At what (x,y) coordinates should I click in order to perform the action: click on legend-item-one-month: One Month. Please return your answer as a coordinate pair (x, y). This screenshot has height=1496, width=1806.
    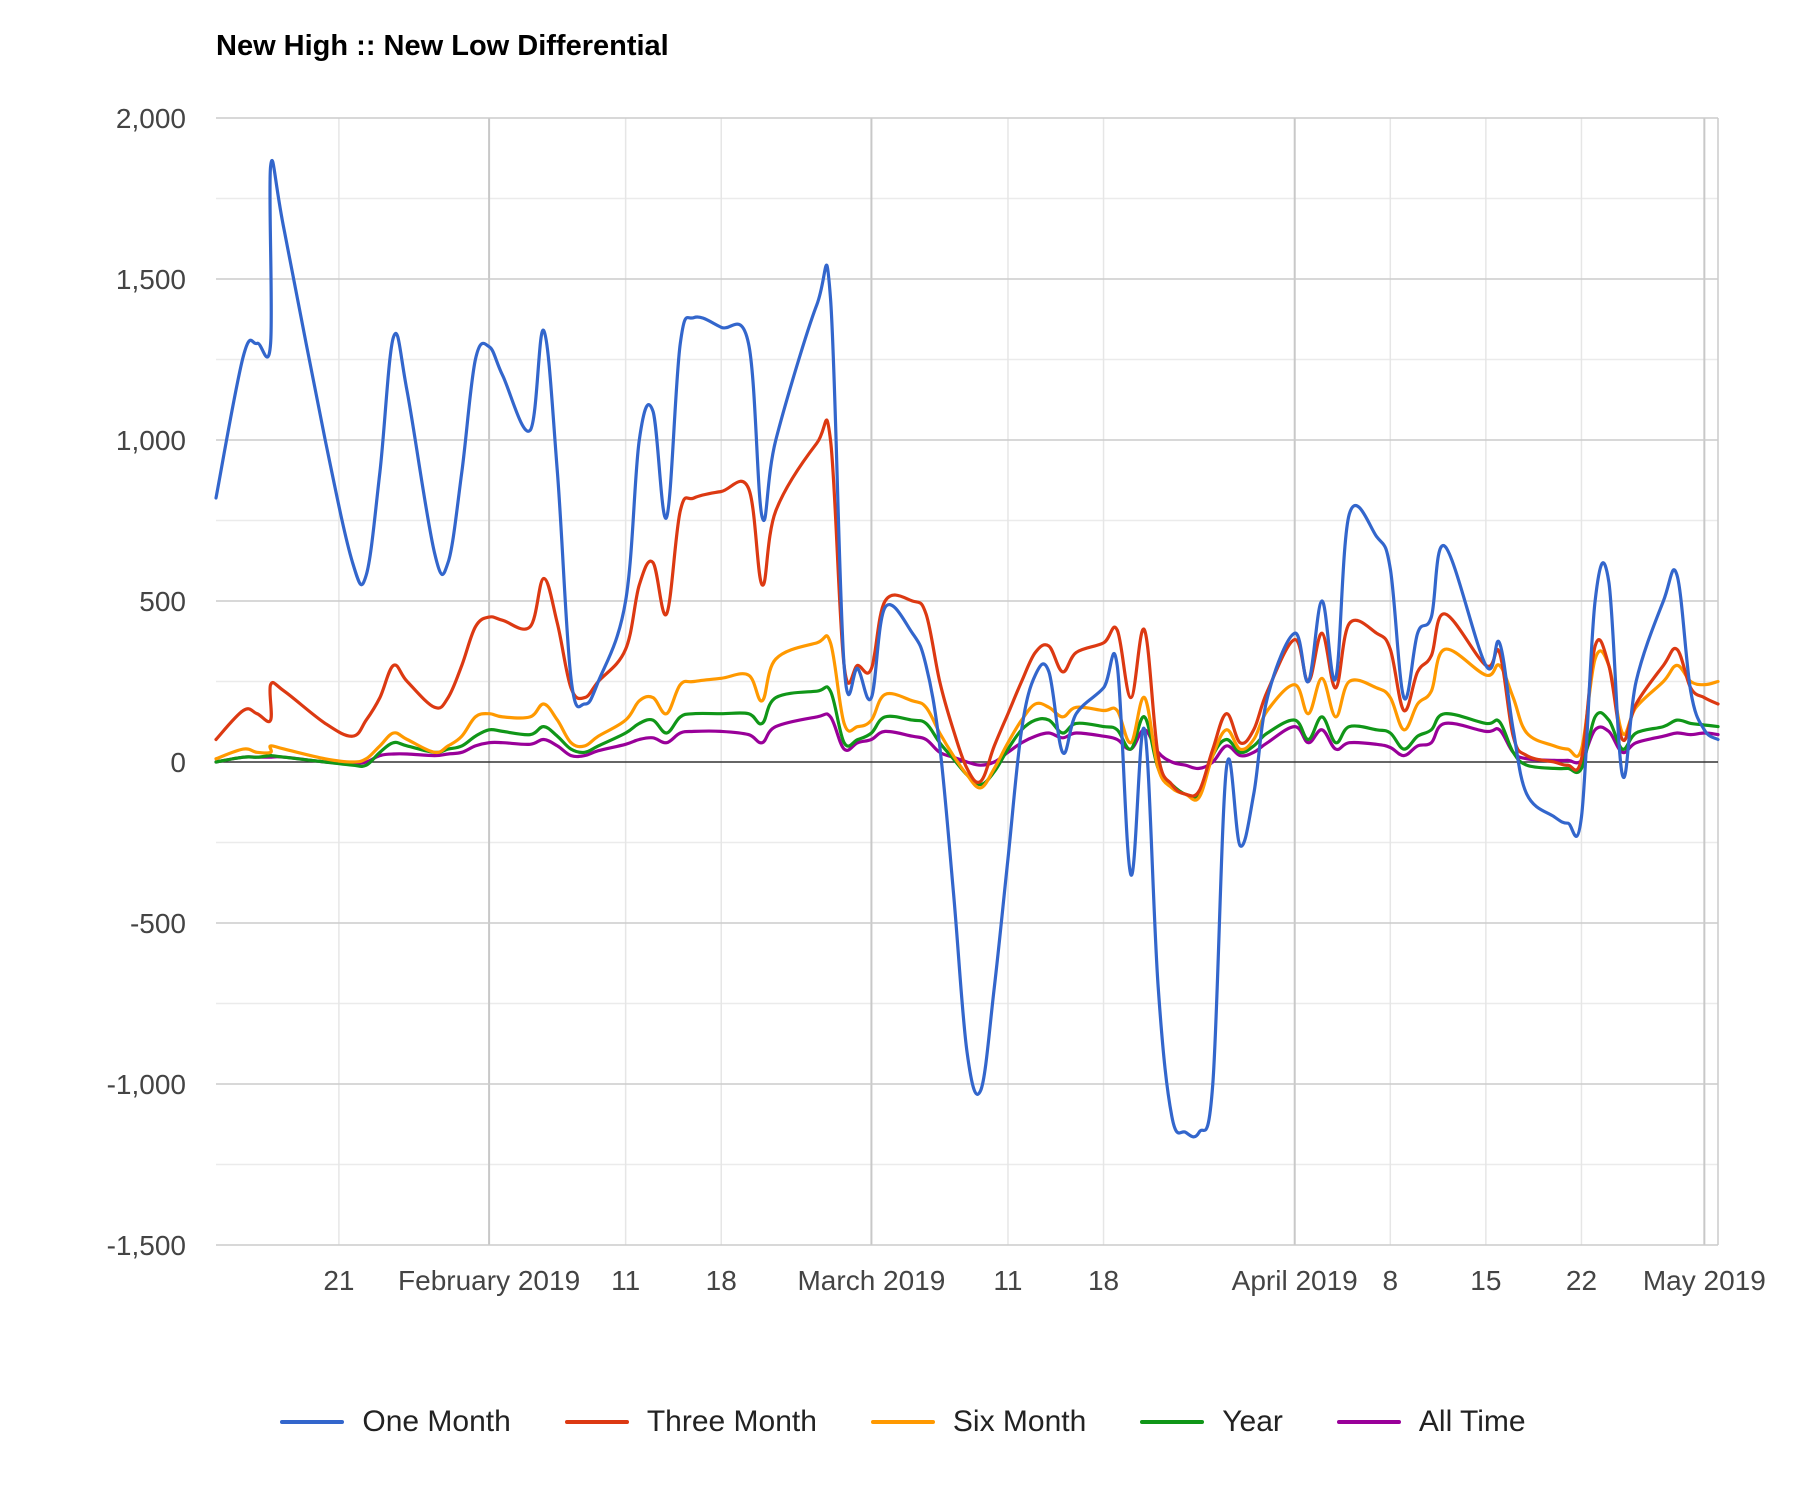
    Looking at the image, I should click on (395, 1422).